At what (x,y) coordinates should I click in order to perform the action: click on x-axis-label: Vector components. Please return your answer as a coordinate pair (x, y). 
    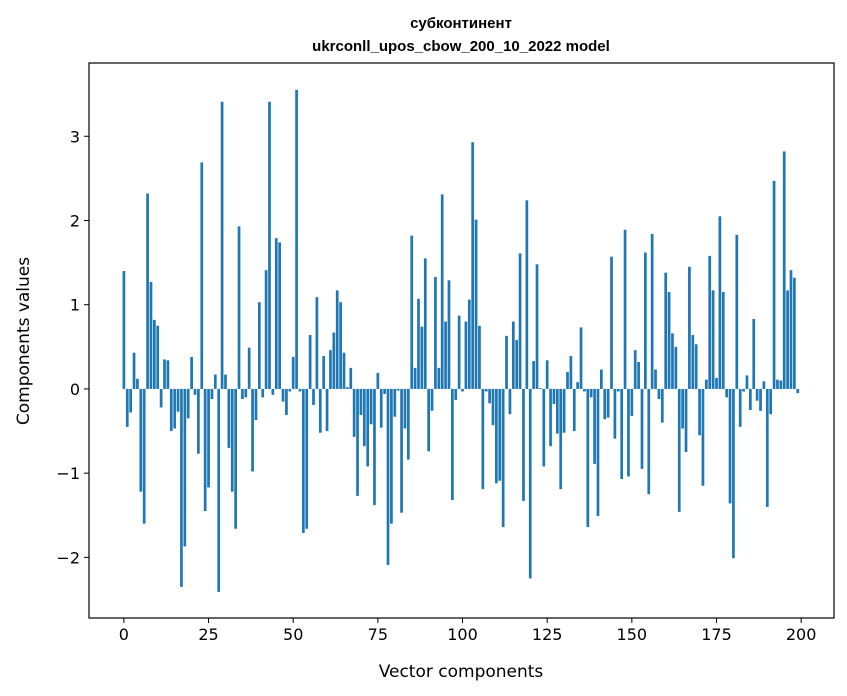
    Looking at the image, I should click on (461, 672).